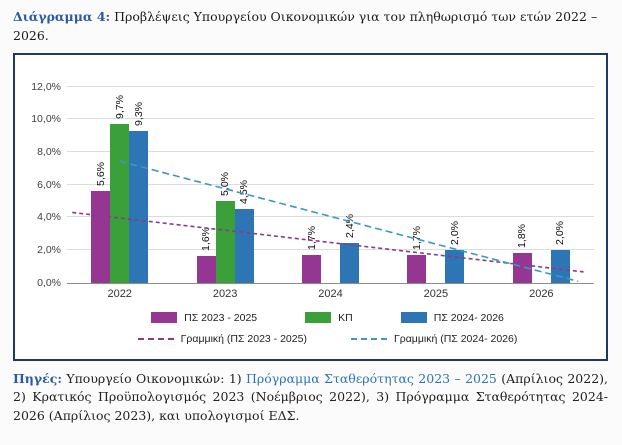 The image size is (622, 445). I want to click on legend-item: ΚΠ, so click(329, 318).